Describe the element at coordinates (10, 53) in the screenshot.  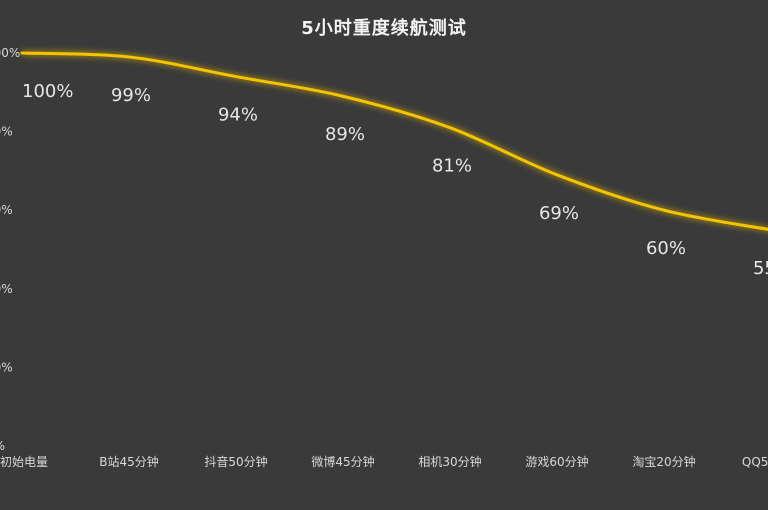
I see `y-tick-label: 100%` at that location.